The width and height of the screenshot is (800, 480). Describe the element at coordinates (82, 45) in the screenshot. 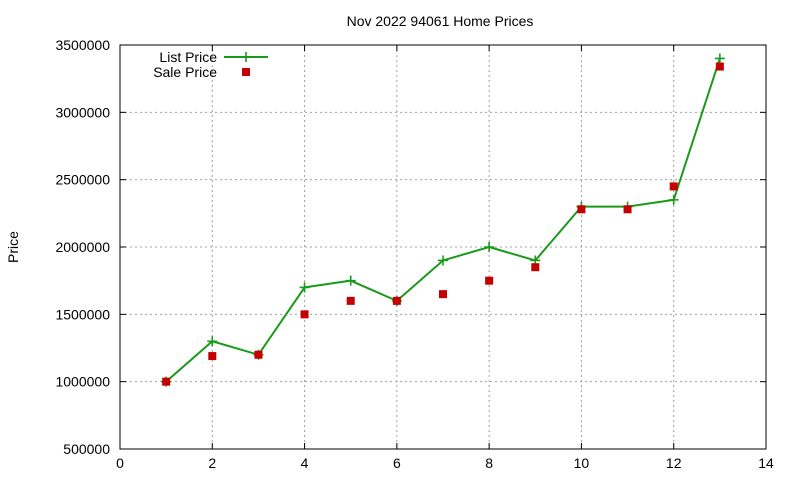

I see `y-tick-label: 3500000` at that location.